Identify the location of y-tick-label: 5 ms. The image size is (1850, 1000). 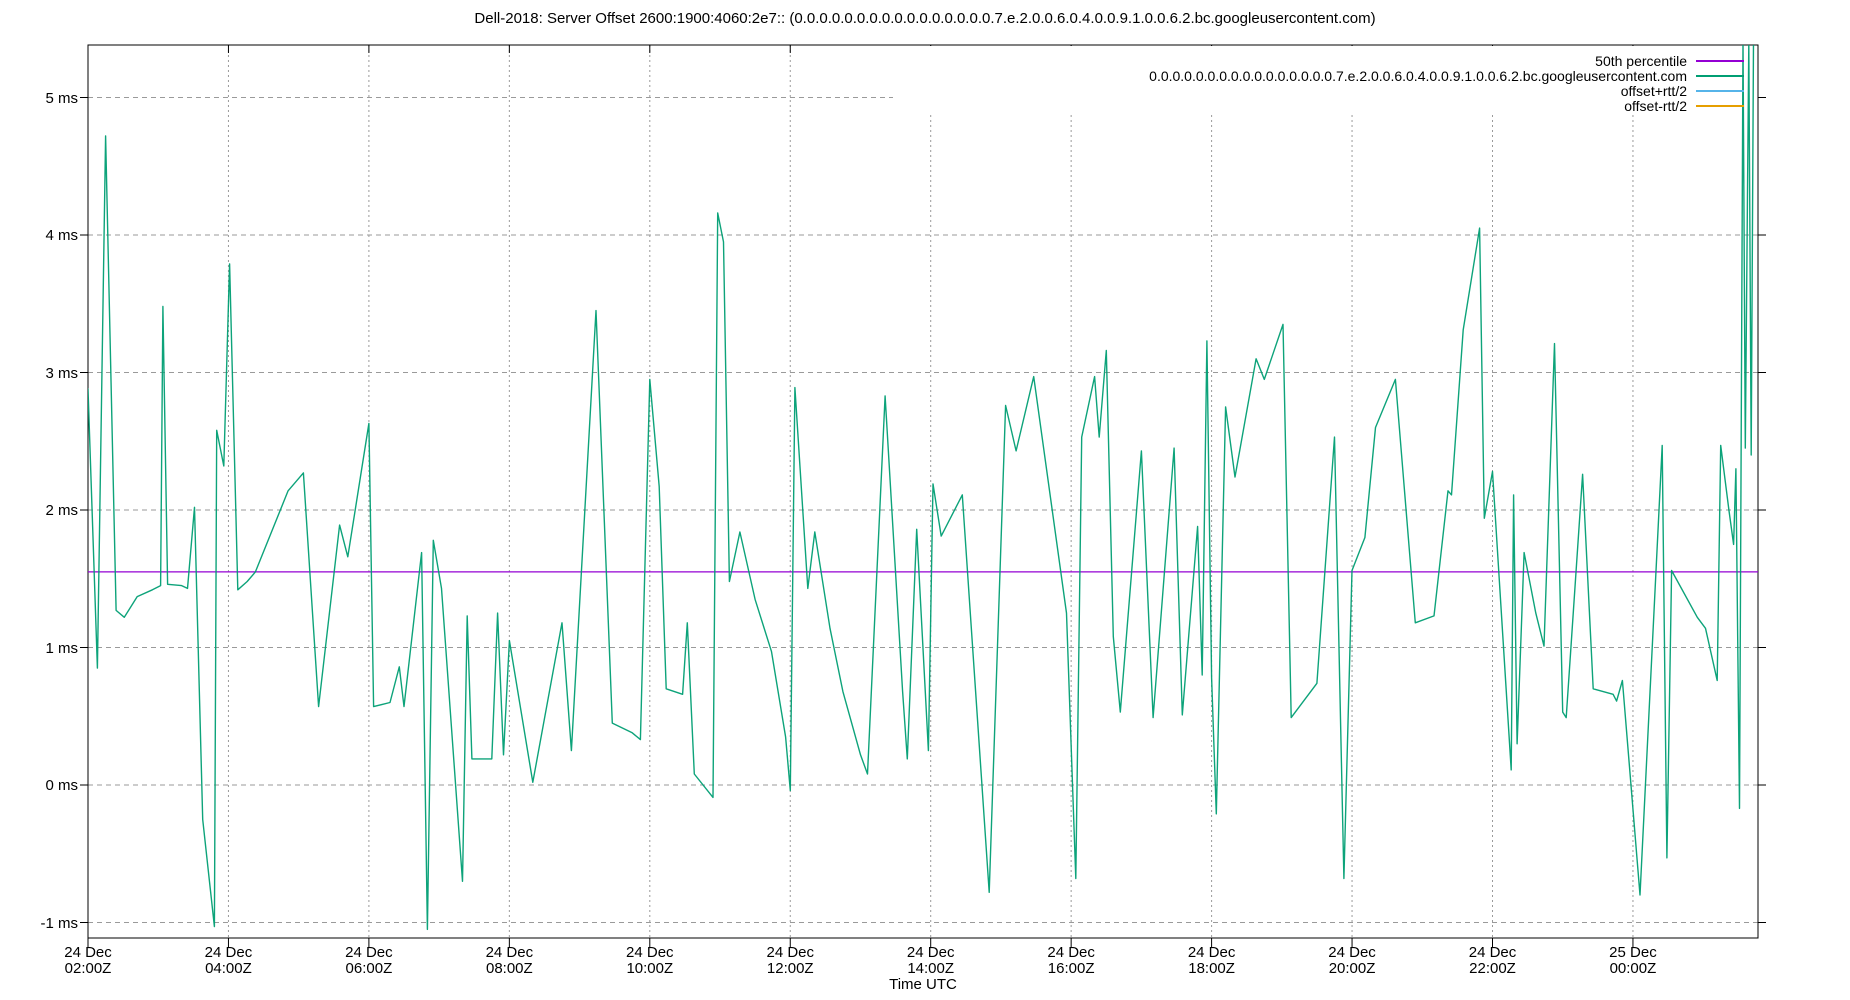
(61, 98).